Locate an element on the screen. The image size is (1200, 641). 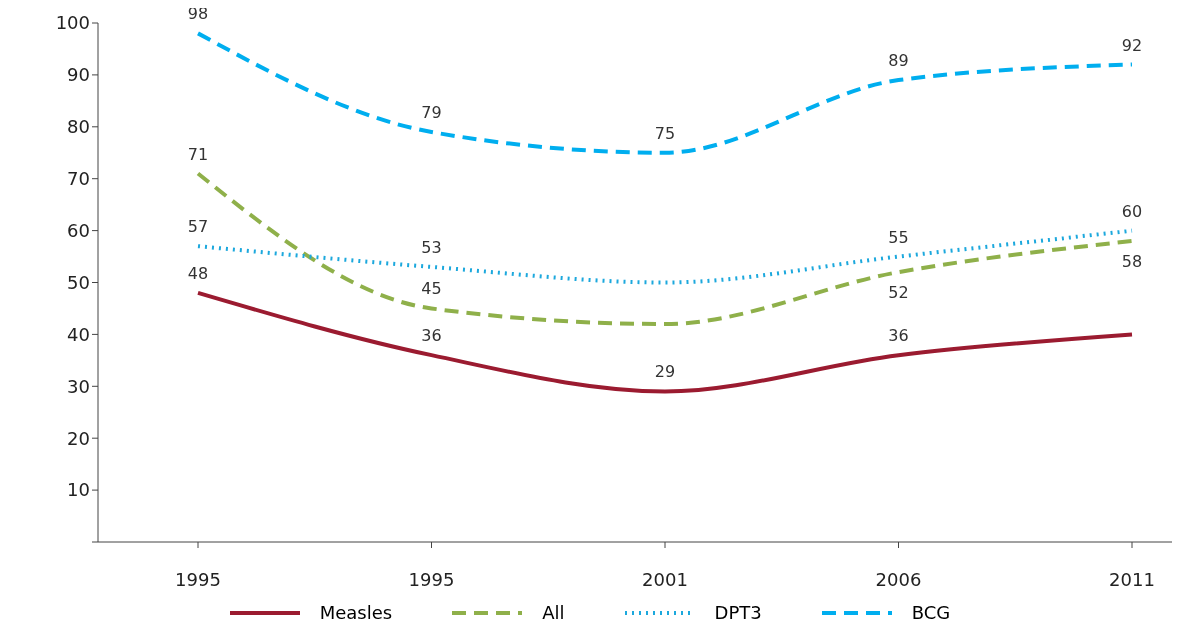
y-tick-label: 20 is located at coordinates (78, 438).